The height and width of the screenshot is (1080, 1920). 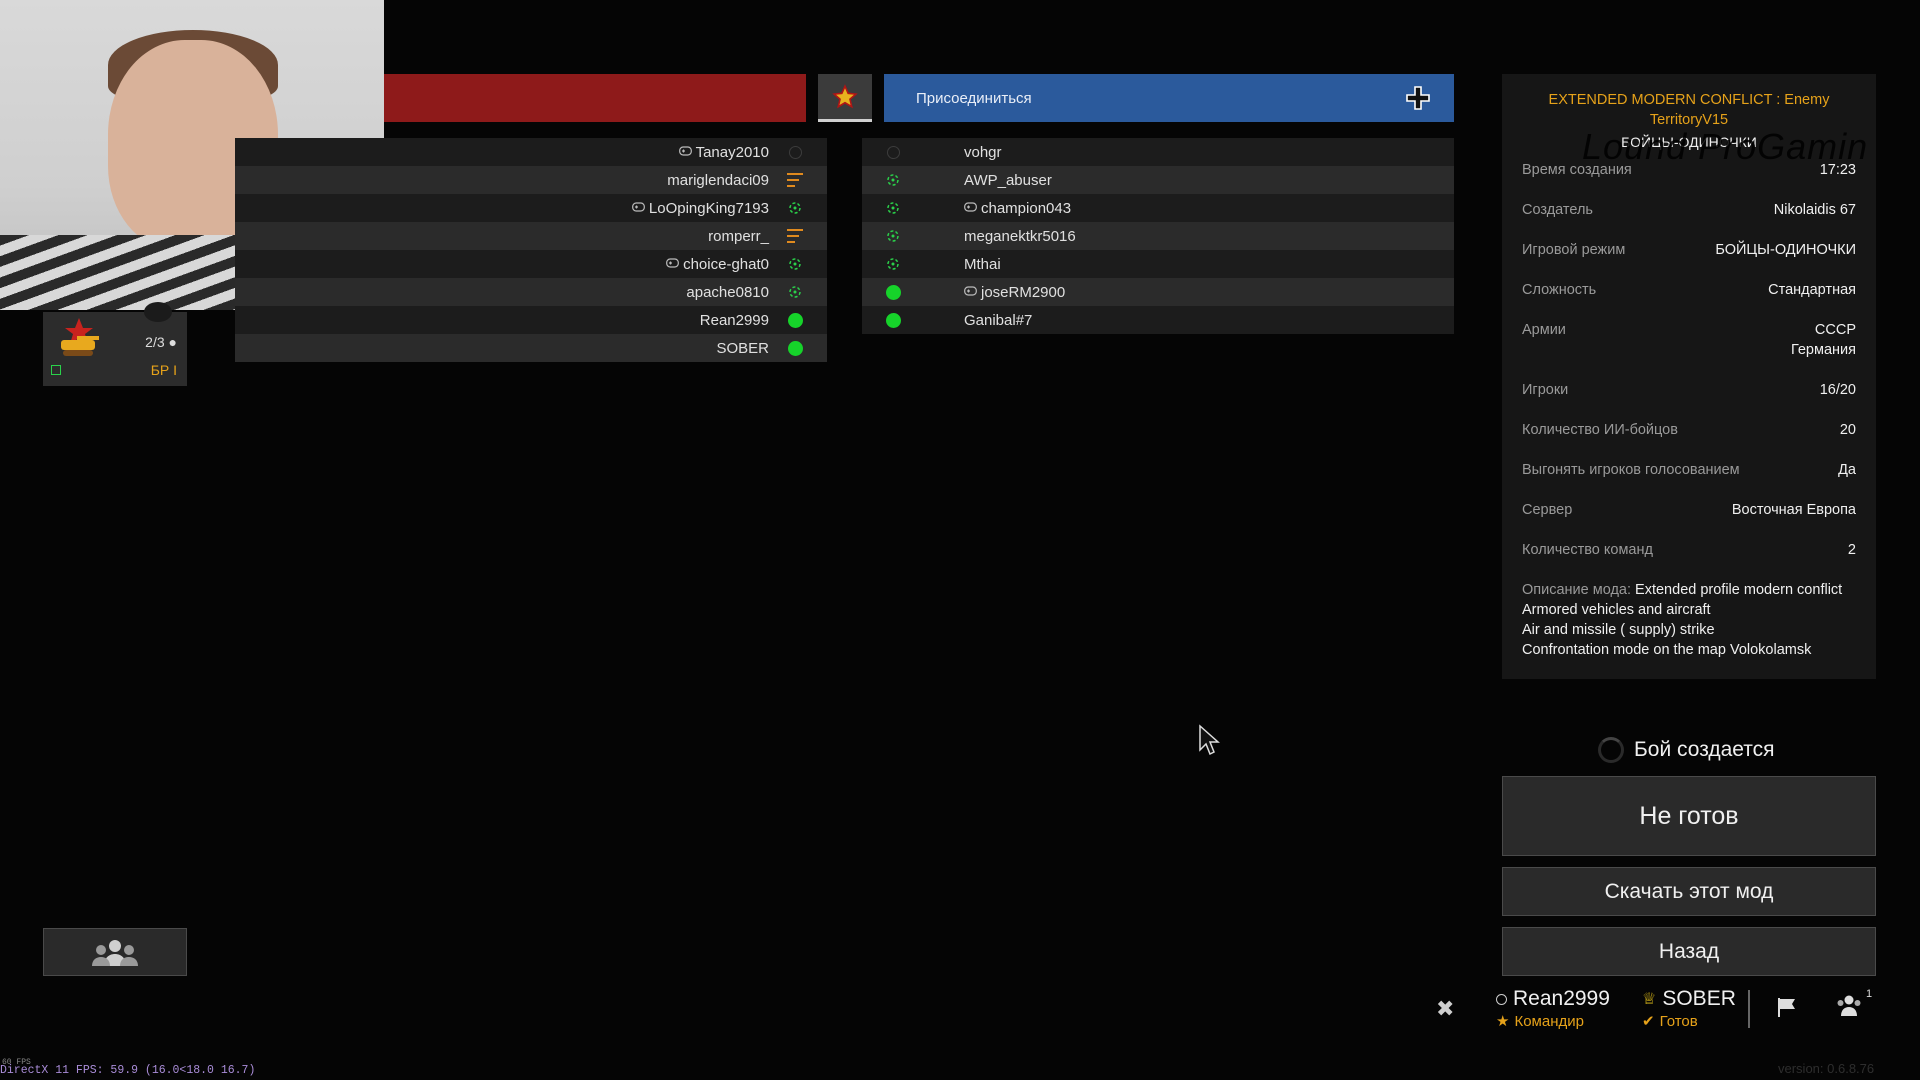 What do you see at coordinates (672, 264) in the screenshot?
I see `gamepad-icon` at bounding box center [672, 264].